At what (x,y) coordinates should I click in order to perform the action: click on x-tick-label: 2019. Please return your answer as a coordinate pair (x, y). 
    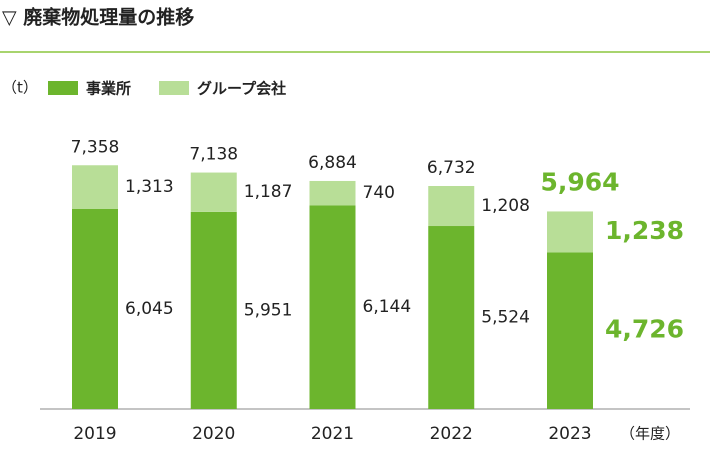
    Looking at the image, I should click on (94, 434).